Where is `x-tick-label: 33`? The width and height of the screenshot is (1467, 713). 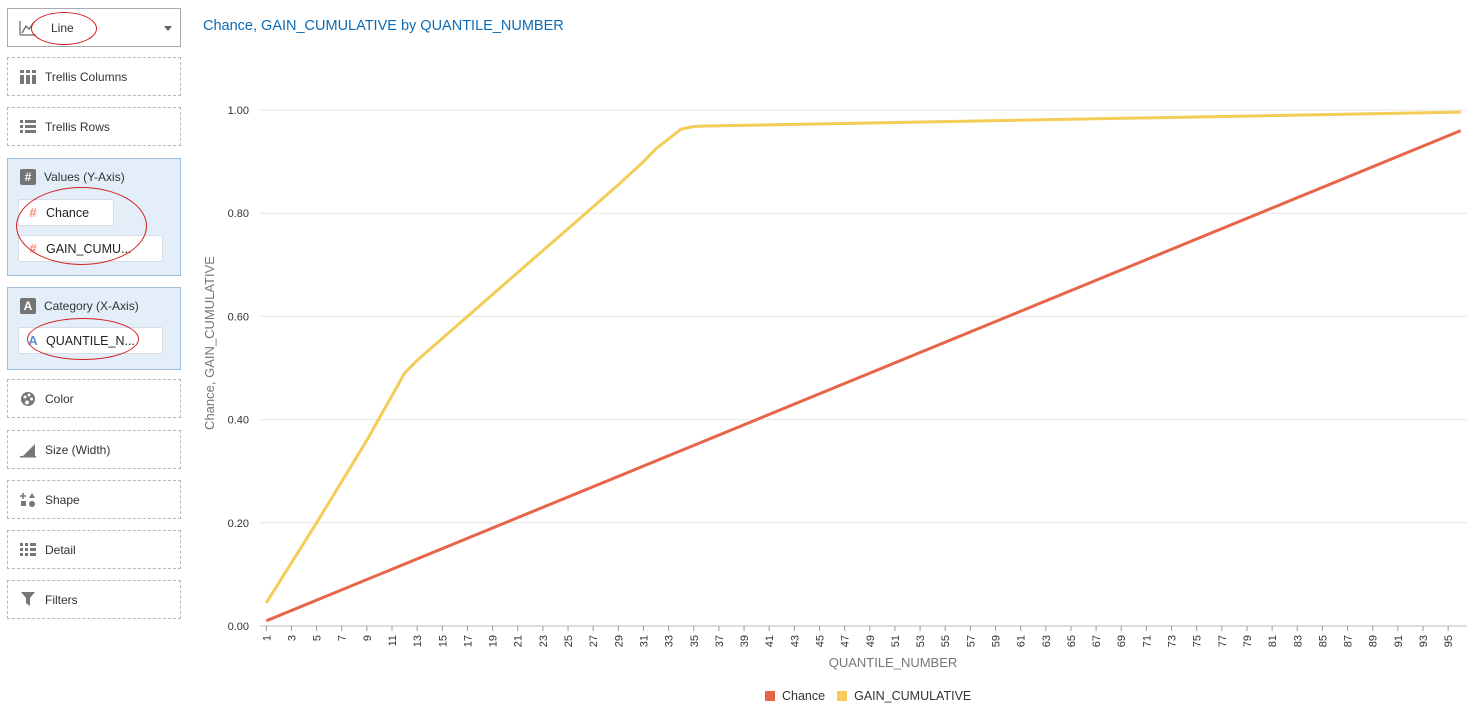 x-tick-label: 33 is located at coordinates (670, 641).